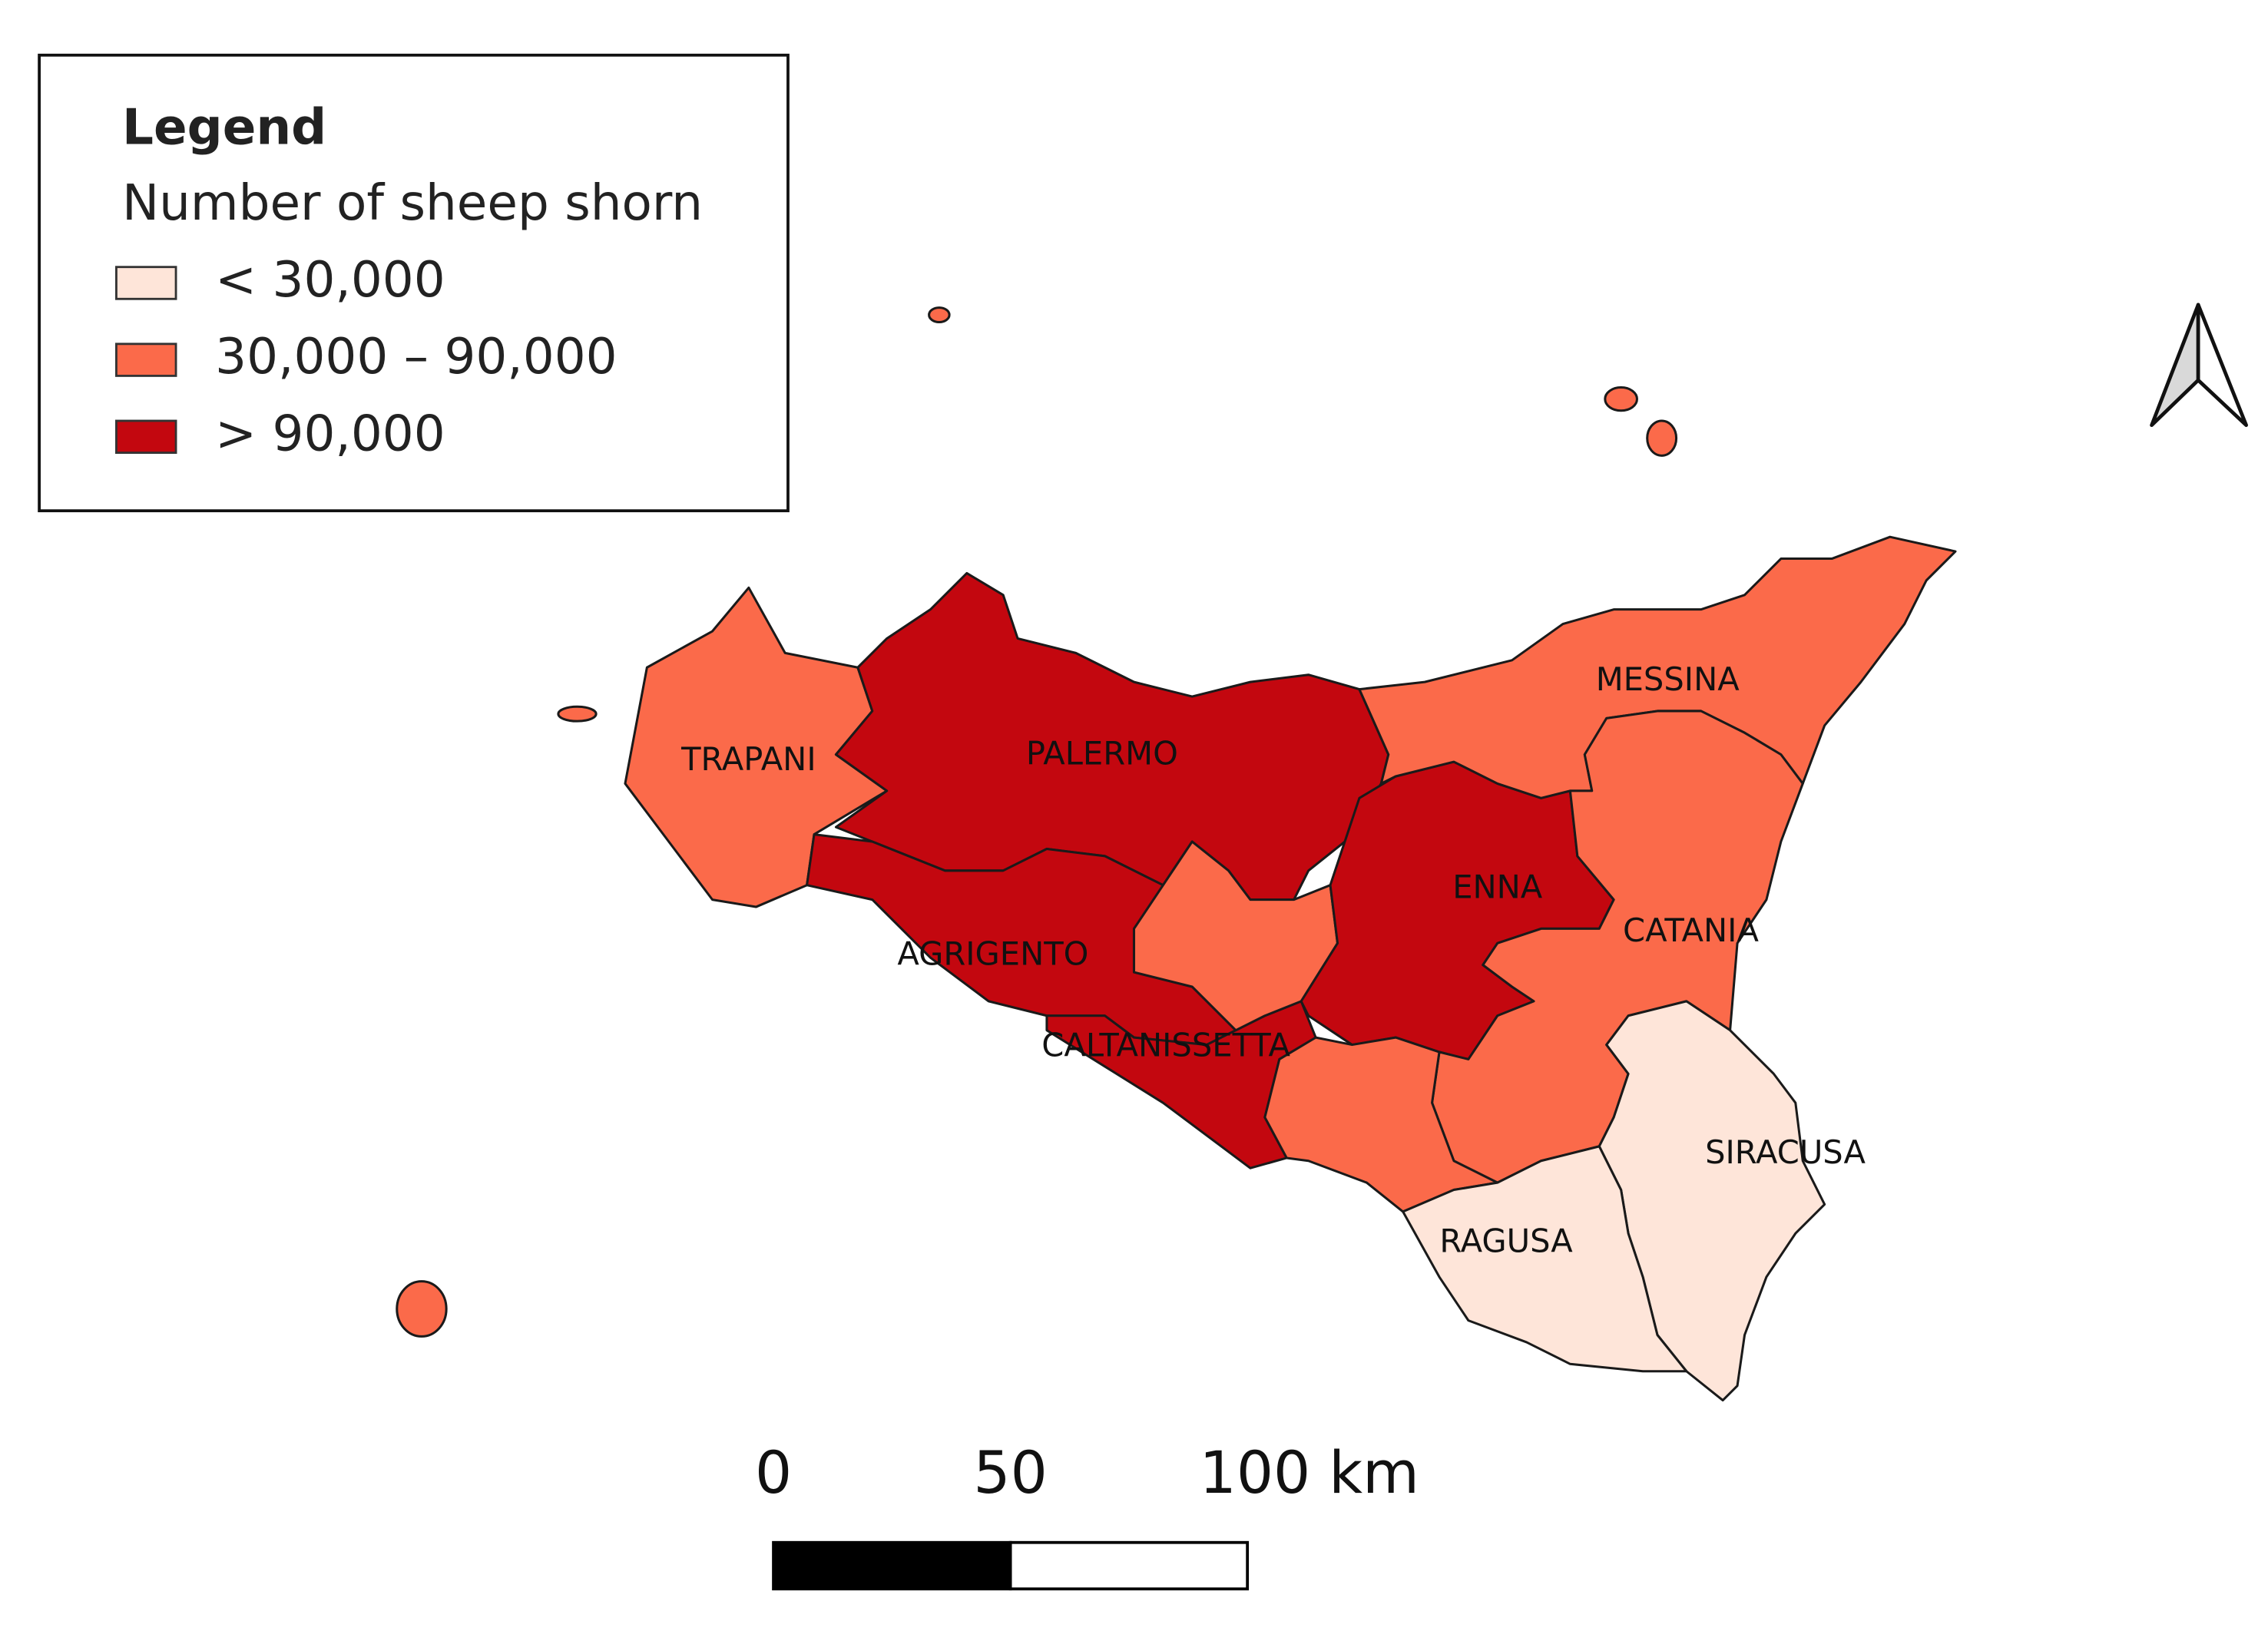 The image size is (2268, 1631). I want to click on legend-title: Legend, so click(224, 128).